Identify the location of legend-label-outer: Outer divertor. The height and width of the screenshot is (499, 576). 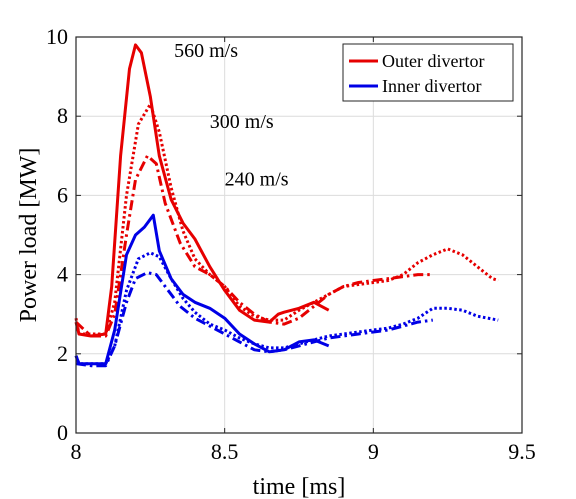
(433, 61).